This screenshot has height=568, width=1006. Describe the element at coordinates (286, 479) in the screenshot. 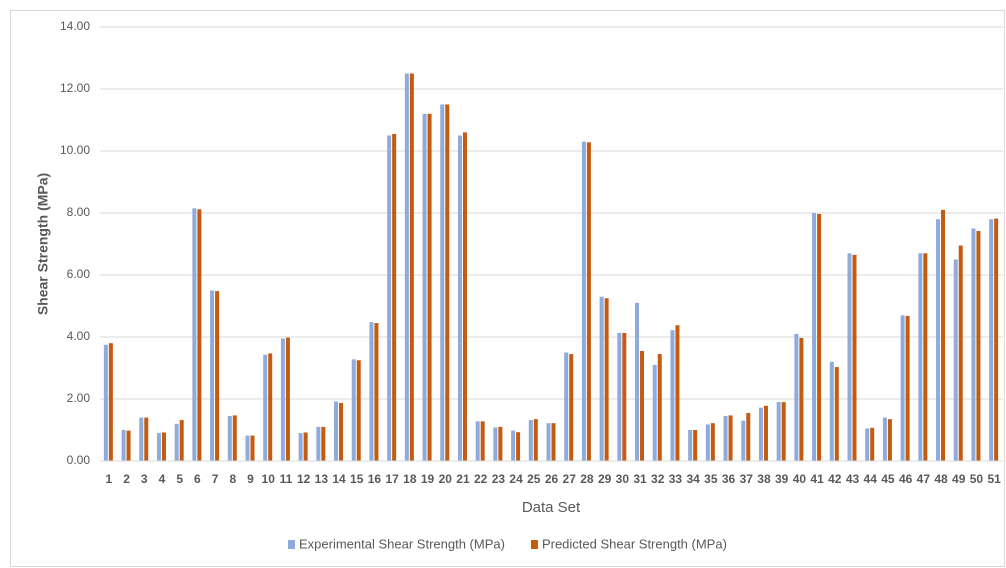

I see `x-tick-label: 11` at that location.